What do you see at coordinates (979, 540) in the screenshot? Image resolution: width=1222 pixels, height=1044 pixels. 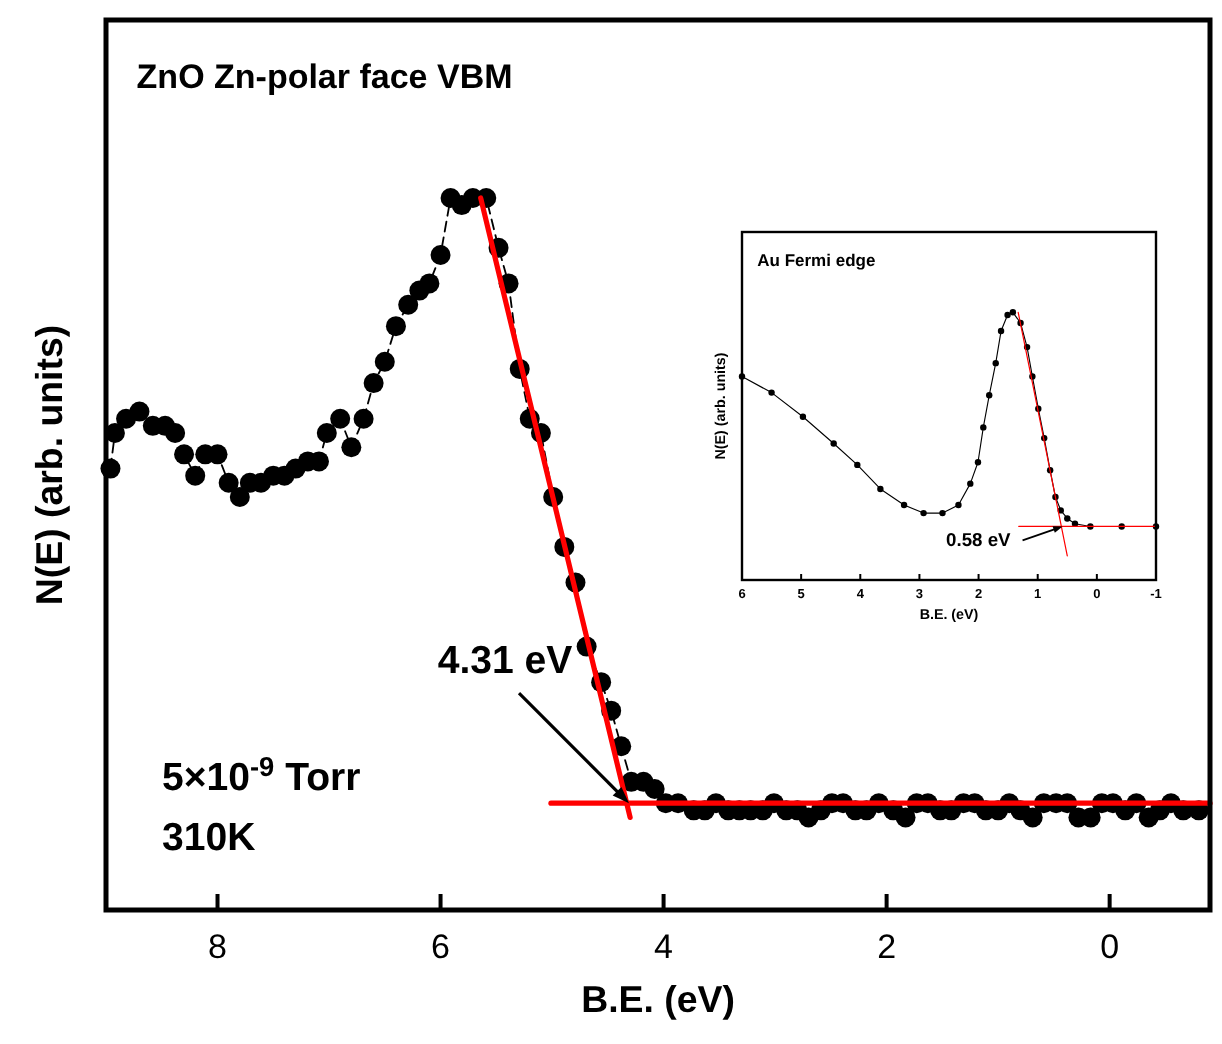 I see `annotation: 0.58 eV` at bounding box center [979, 540].